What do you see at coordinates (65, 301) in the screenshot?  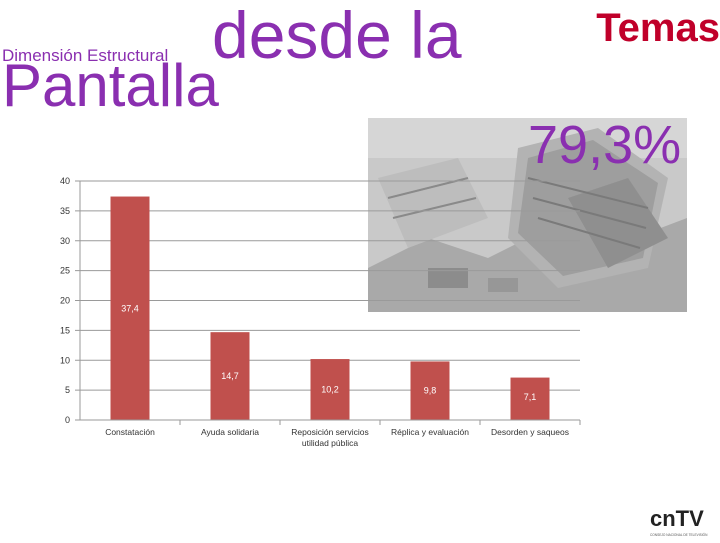 I see `y-tick-label: 20` at bounding box center [65, 301].